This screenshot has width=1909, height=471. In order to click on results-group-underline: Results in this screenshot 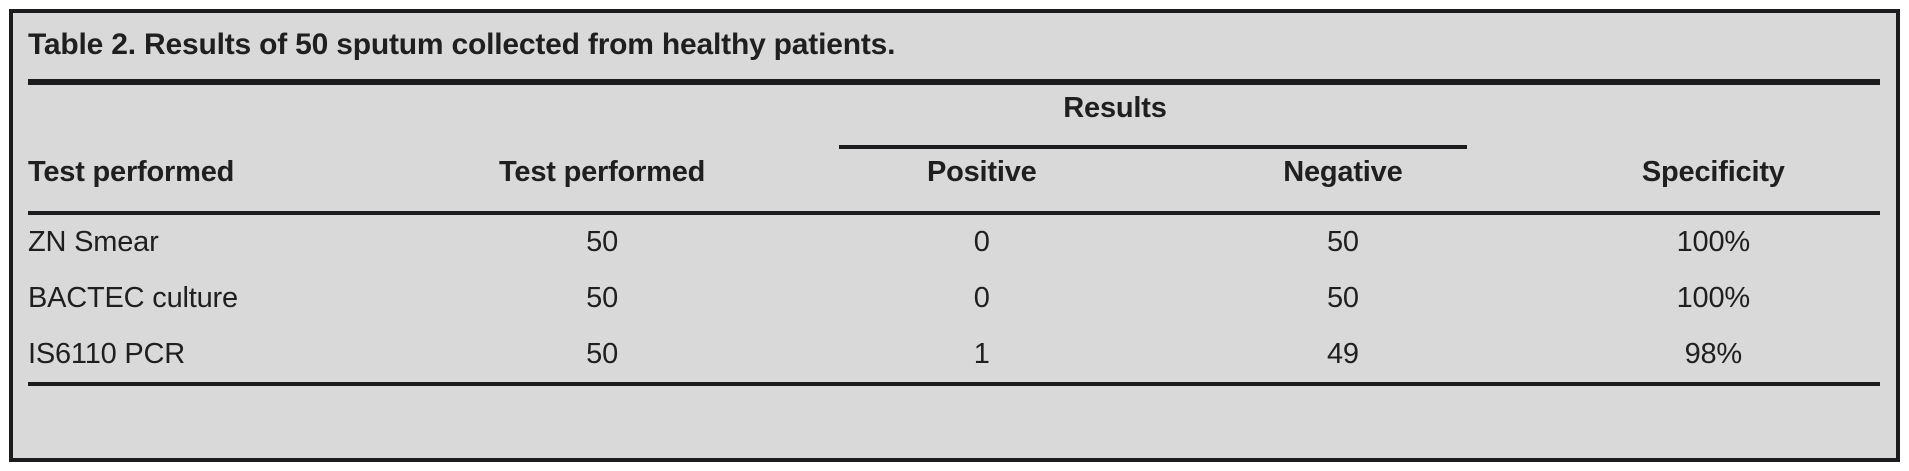, I will do `click(1153, 120)`.